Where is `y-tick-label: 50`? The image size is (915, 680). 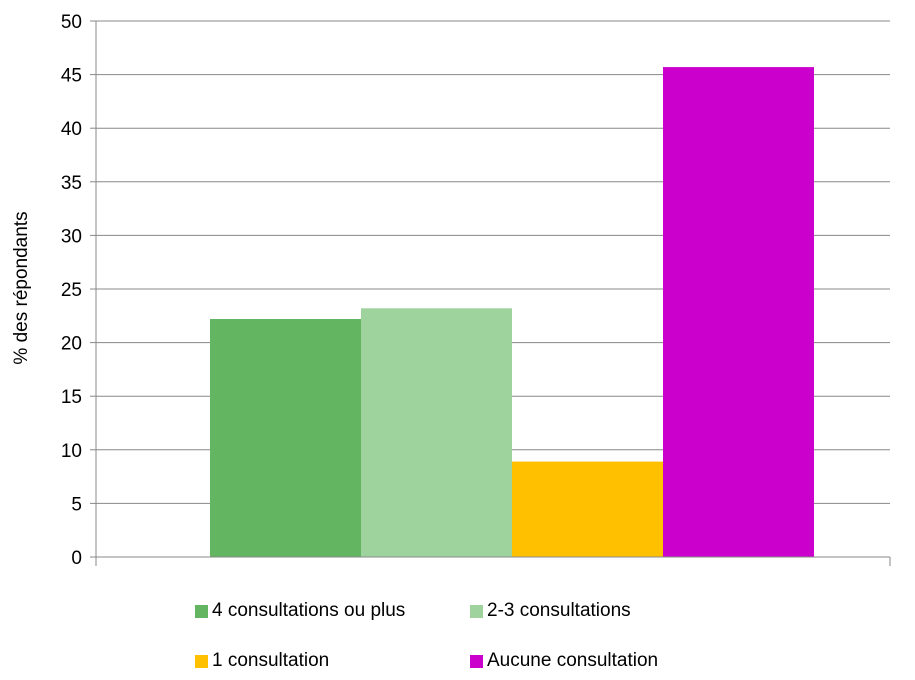
y-tick-label: 50 is located at coordinates (71, 22).